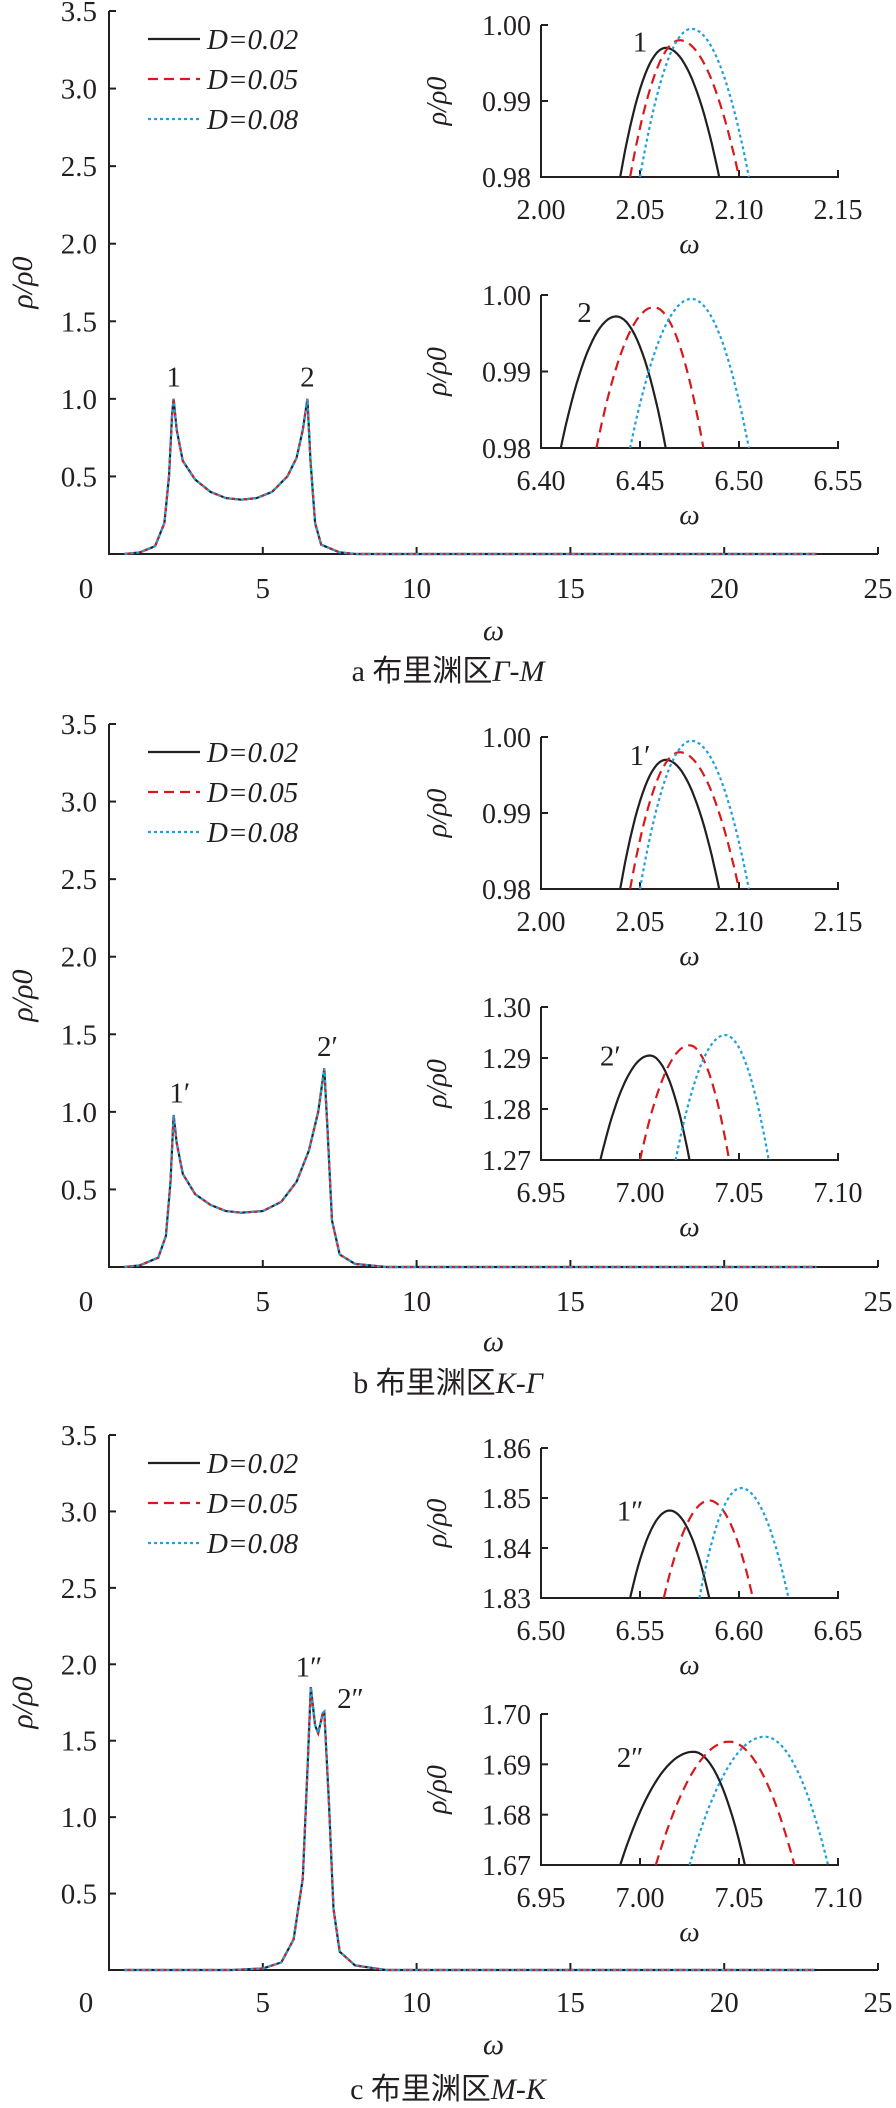 The height and width of the screenshot is (2108, 896). What do you see at coordinates (79, 477) in the screenshot?
I see `y-tick-label-a: 0.5` at bounding box center [79, 477].